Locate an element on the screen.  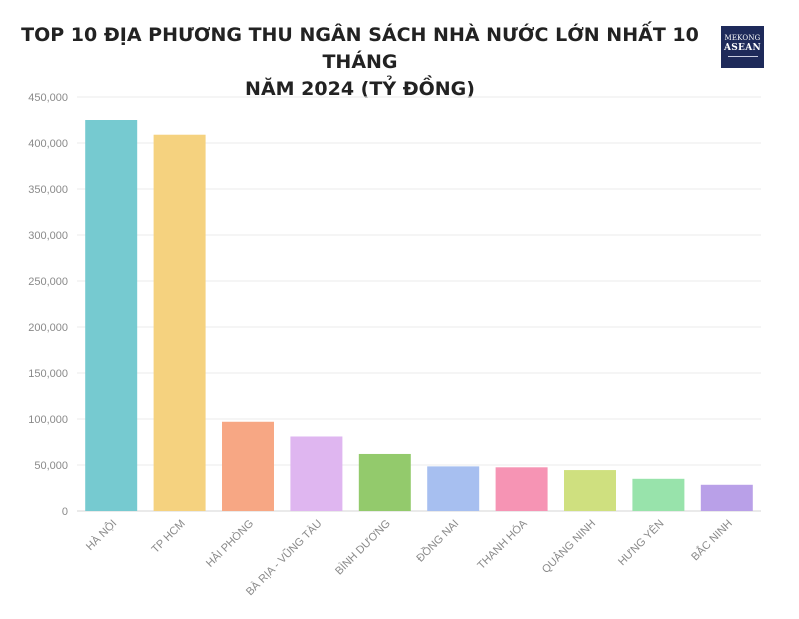
x-tick-label: TP HCM is located at coordinates (169, 537).